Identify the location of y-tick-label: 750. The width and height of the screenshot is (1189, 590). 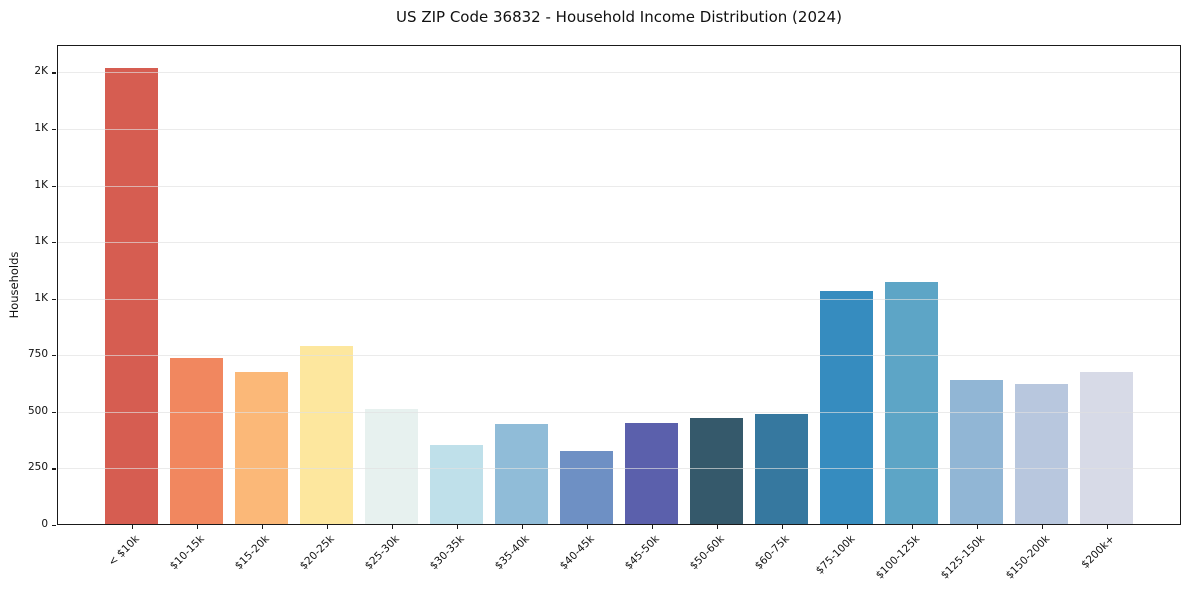
(37, 354).